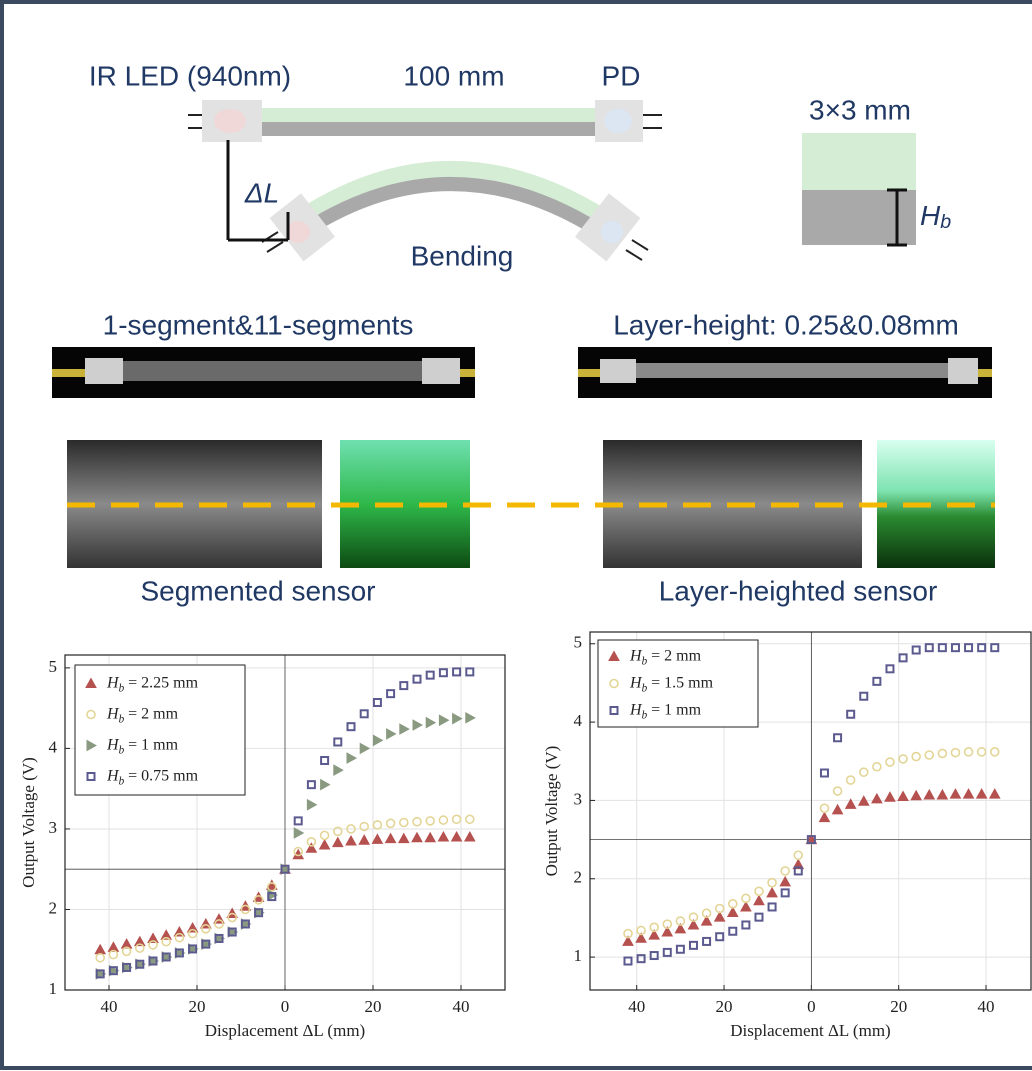 The width and height of the screenshot is (1032, 1071). I want to click on y-tick-label: 3, so click(53, 827).